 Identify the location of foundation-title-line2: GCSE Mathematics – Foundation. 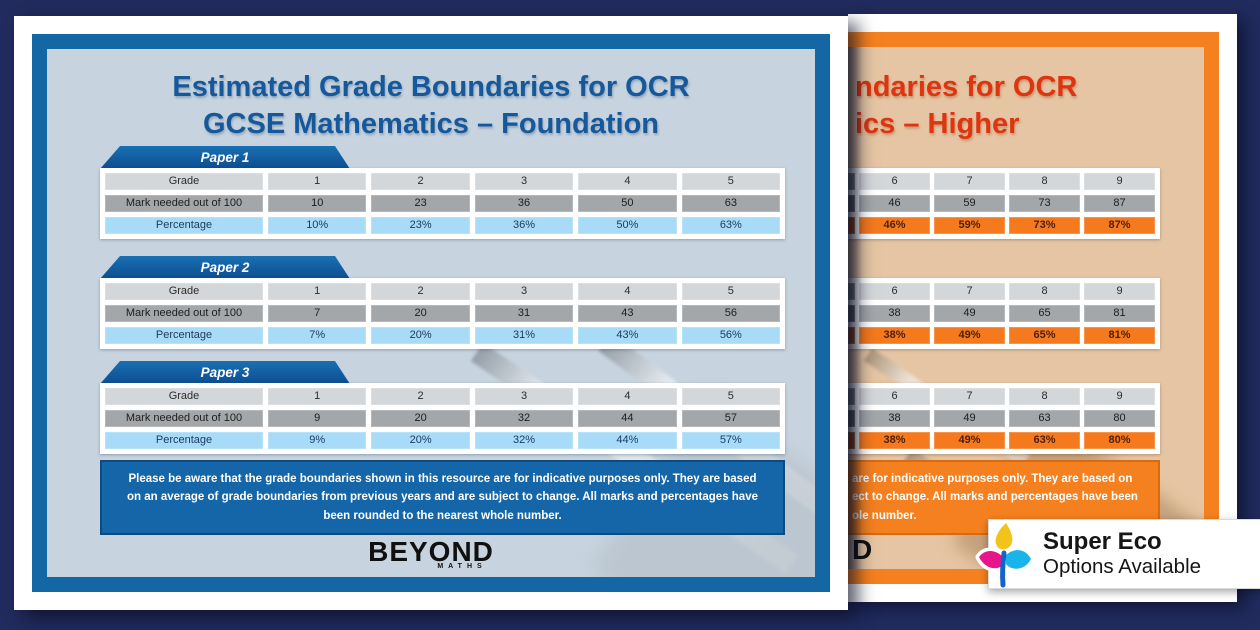
(431, 124).